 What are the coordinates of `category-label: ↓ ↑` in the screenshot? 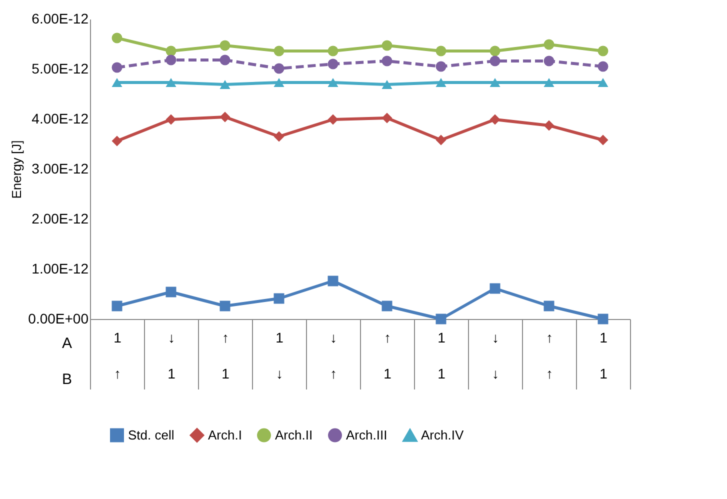 It's located at (333, 356).